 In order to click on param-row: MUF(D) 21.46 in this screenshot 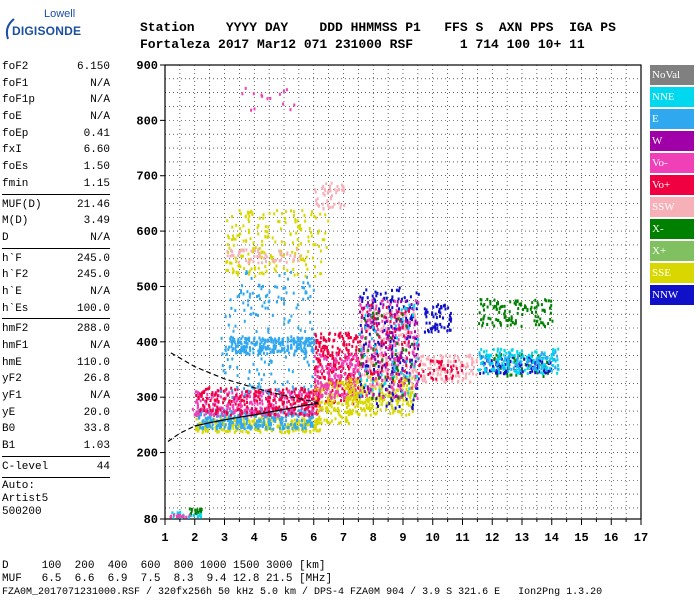, I will do `click(56, 205)`.